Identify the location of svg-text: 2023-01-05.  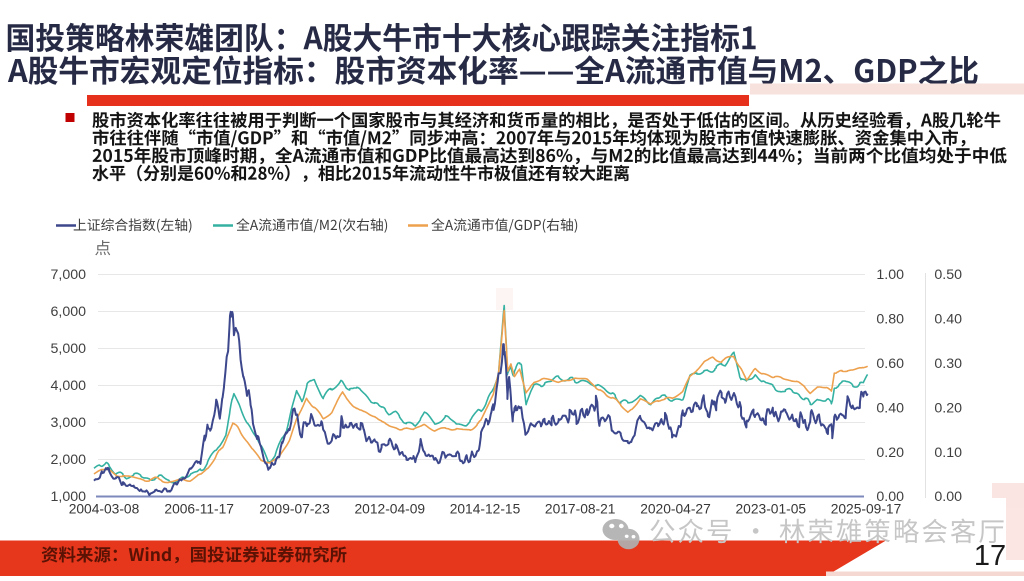
(771, 509).